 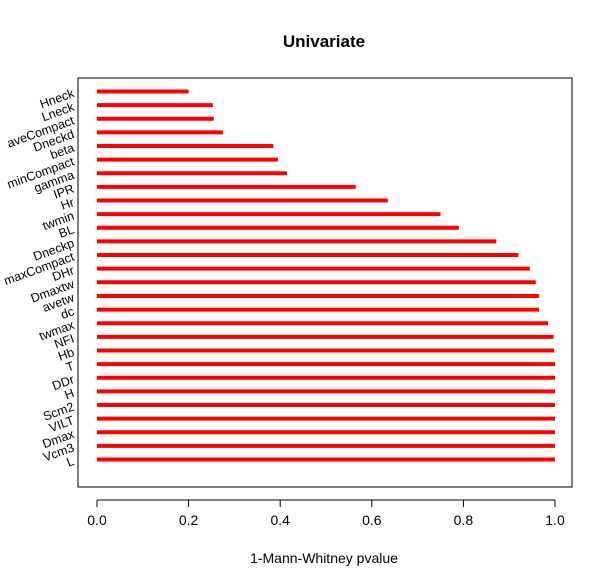 I want to click on category-label-Hb: Hb, so click(x=66, y=354).